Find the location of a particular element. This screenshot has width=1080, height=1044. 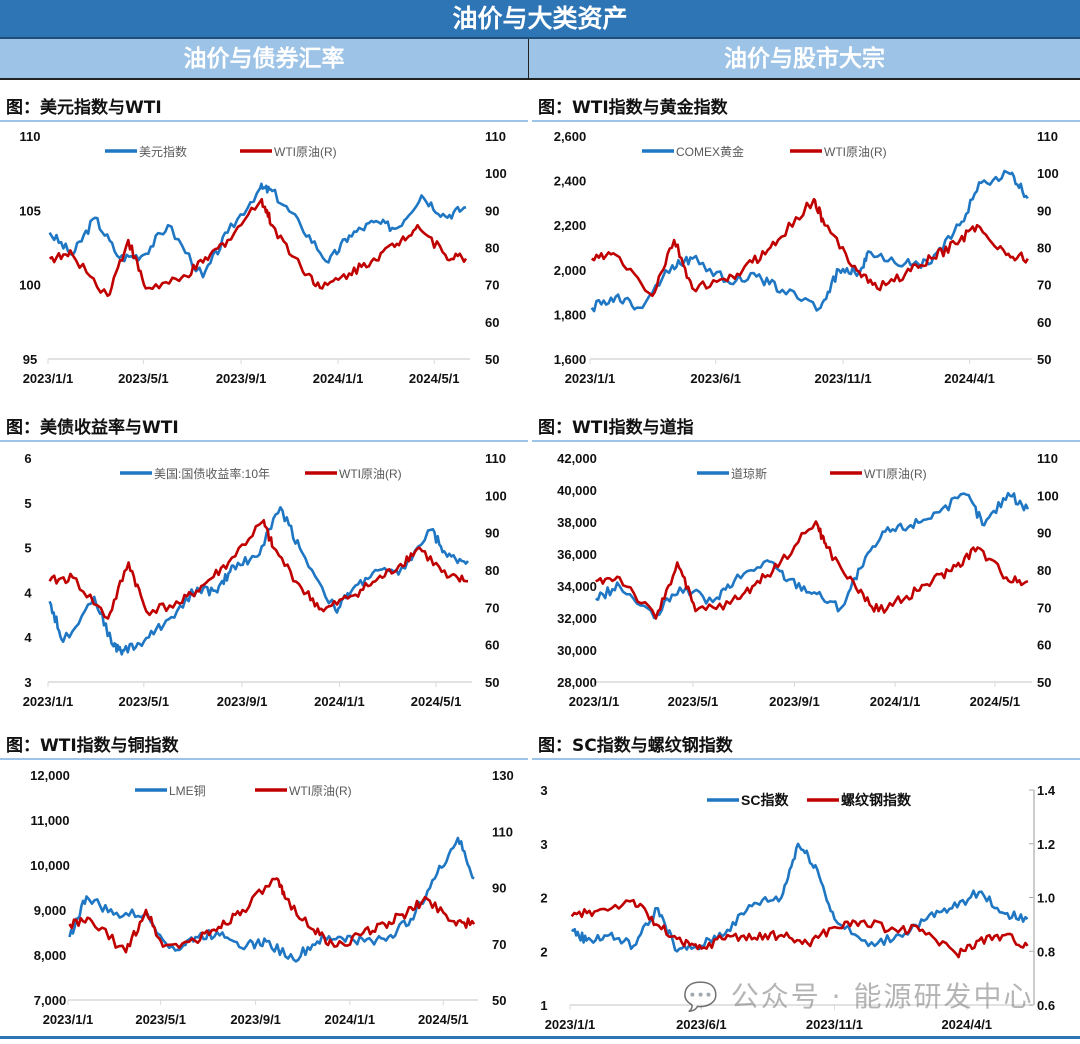

chart-title: 图：美债收益率与WTI is located at coordinates (264, 428).